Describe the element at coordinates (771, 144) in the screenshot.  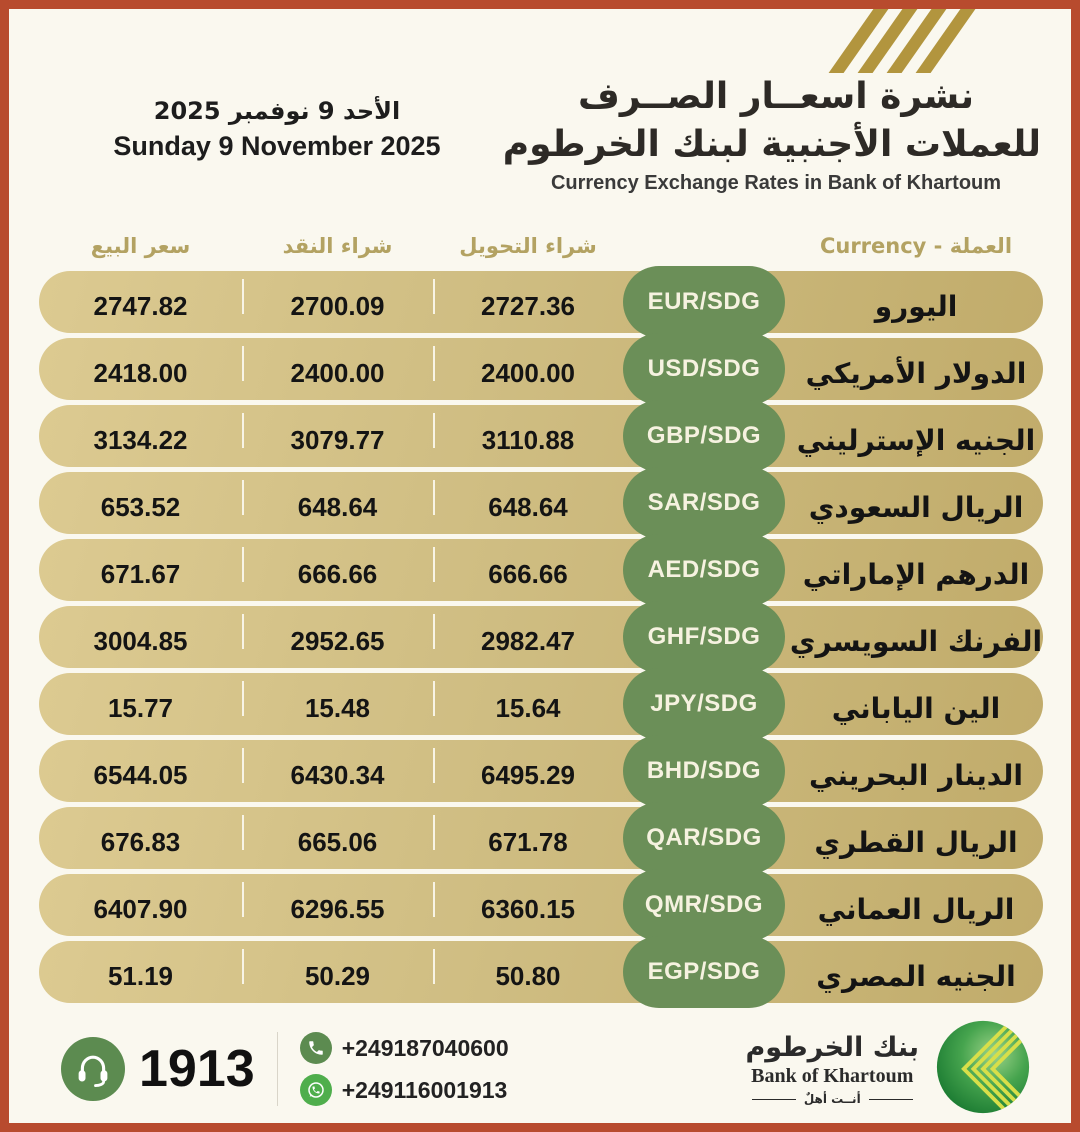
I see `title-arabic-line2: للعملات الأجنبية لبنك الخرطوم` at that location.